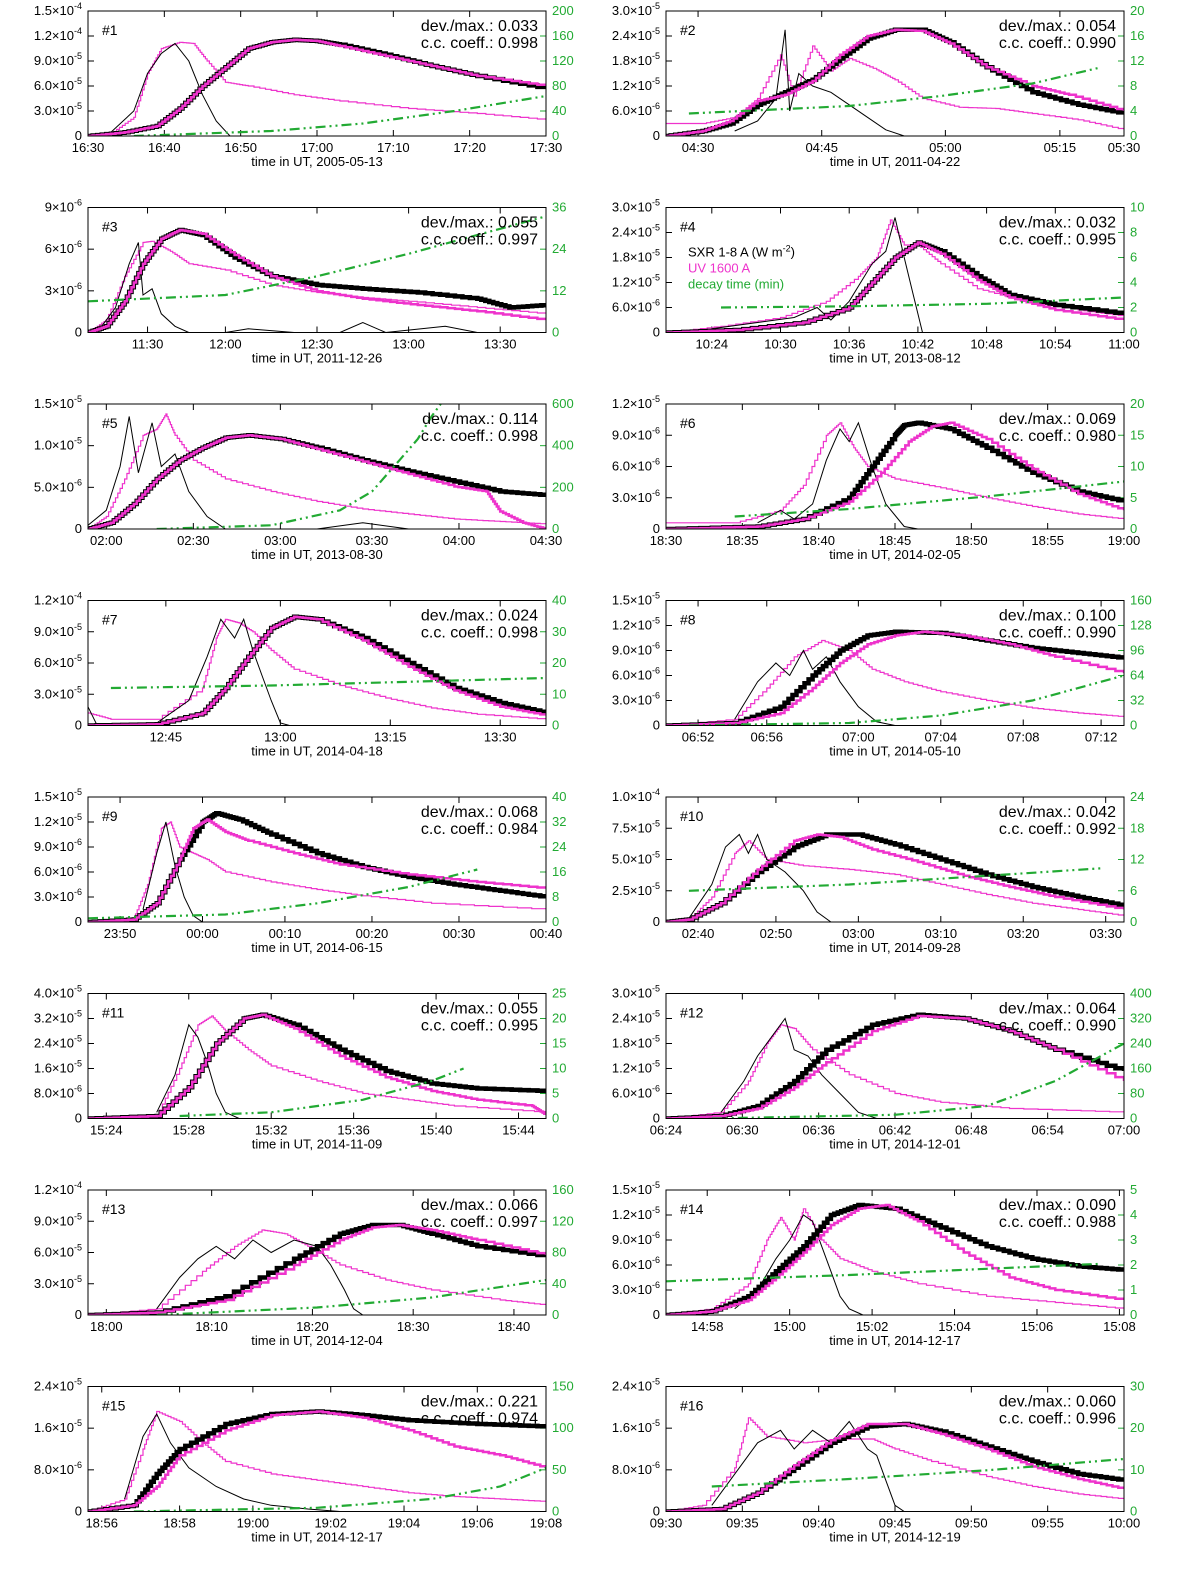 The height and width of the screenshot is (1569, 1177). I want to click on x-tick-label: 06:24, so click(666, 1130).